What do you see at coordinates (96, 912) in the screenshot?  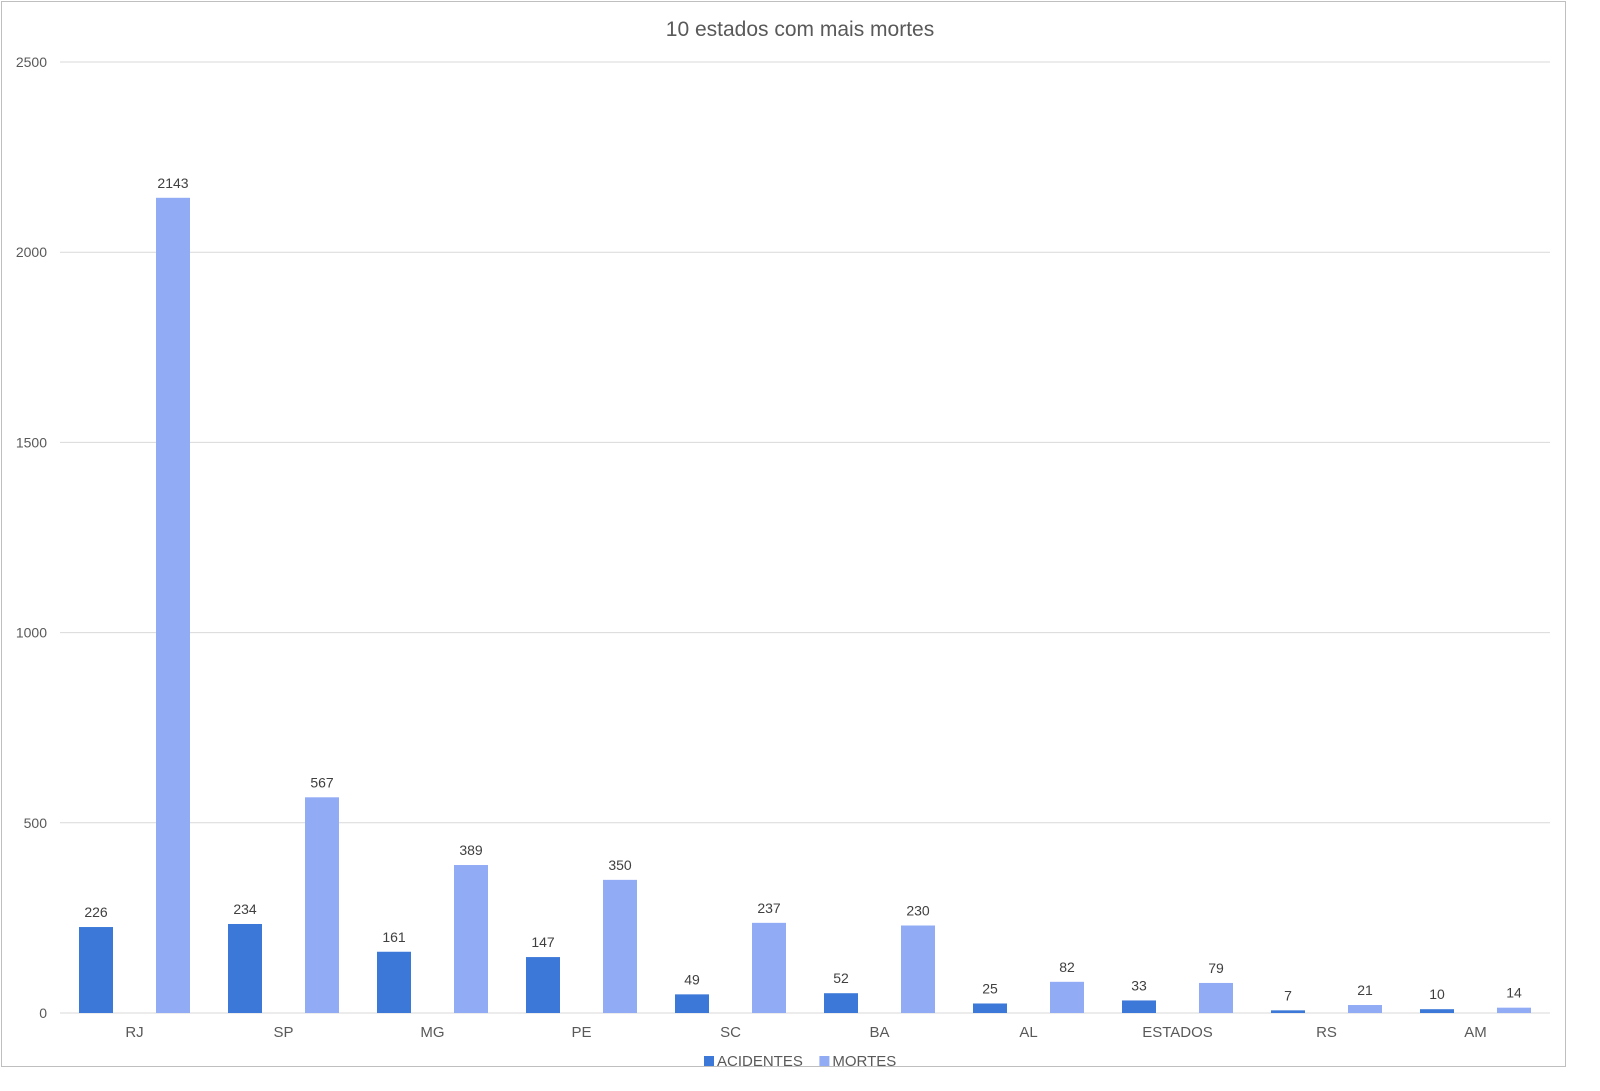 I see `data-label: 226` at bounding box center [96, 912].